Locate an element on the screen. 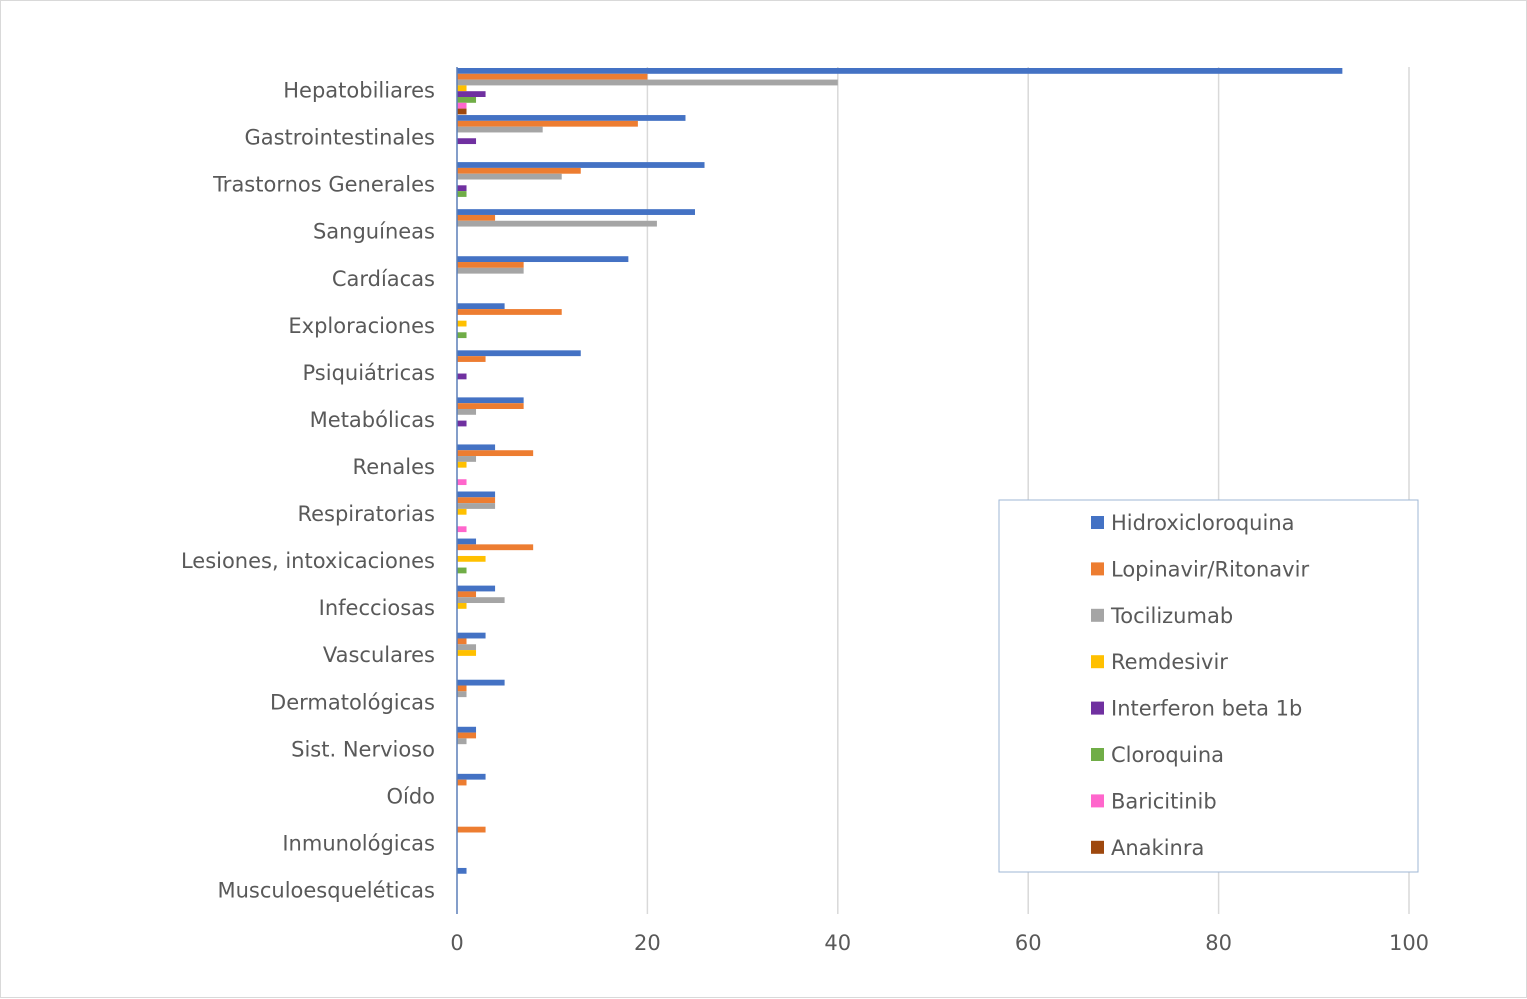 This screenshot has width=1527, height=999. legend-item: Hidroxicloroquina is located at coordinates (1193, 523).